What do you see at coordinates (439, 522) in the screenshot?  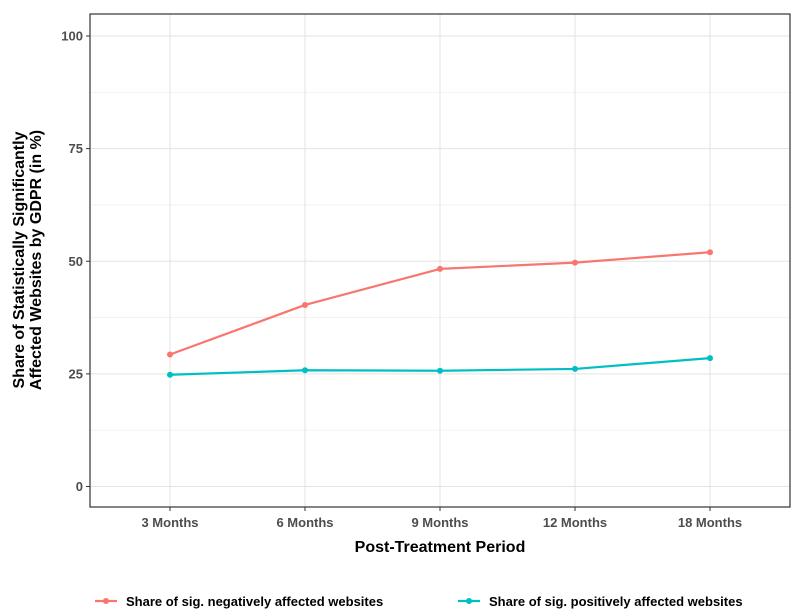 I see `x-tick-label: 9 Months` at bounding box center [439, 522].